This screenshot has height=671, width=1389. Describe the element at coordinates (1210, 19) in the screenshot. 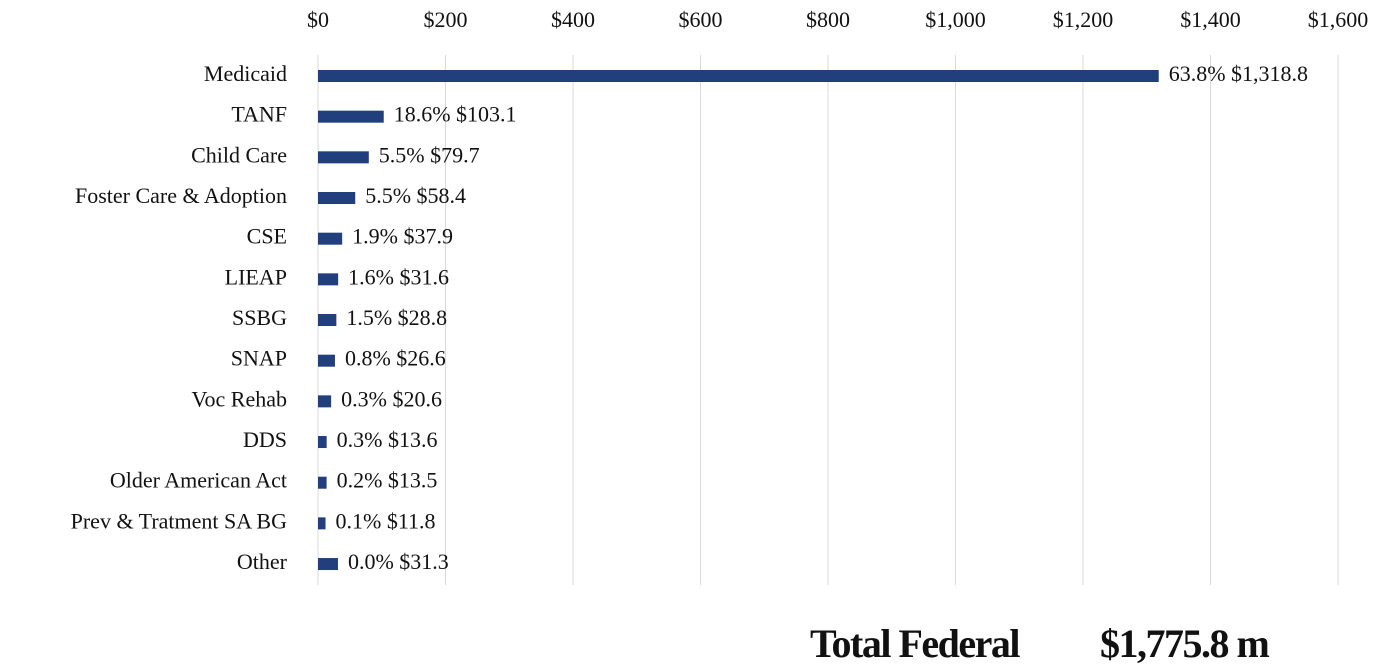

I see `x-tick-label: $1,400` at that location.